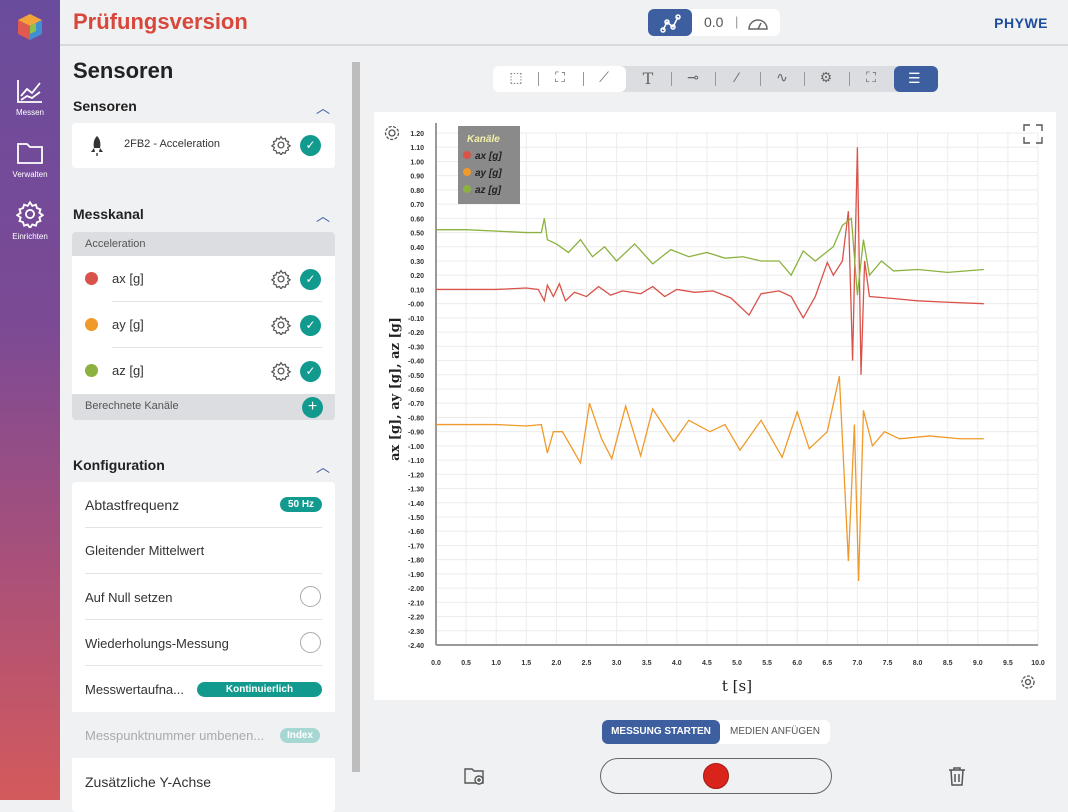 This screenshot has height=812, width=1068. Describe the element at coordinates (648, 78) in the screenshot. I see `text-tool-icon: T` at that location.